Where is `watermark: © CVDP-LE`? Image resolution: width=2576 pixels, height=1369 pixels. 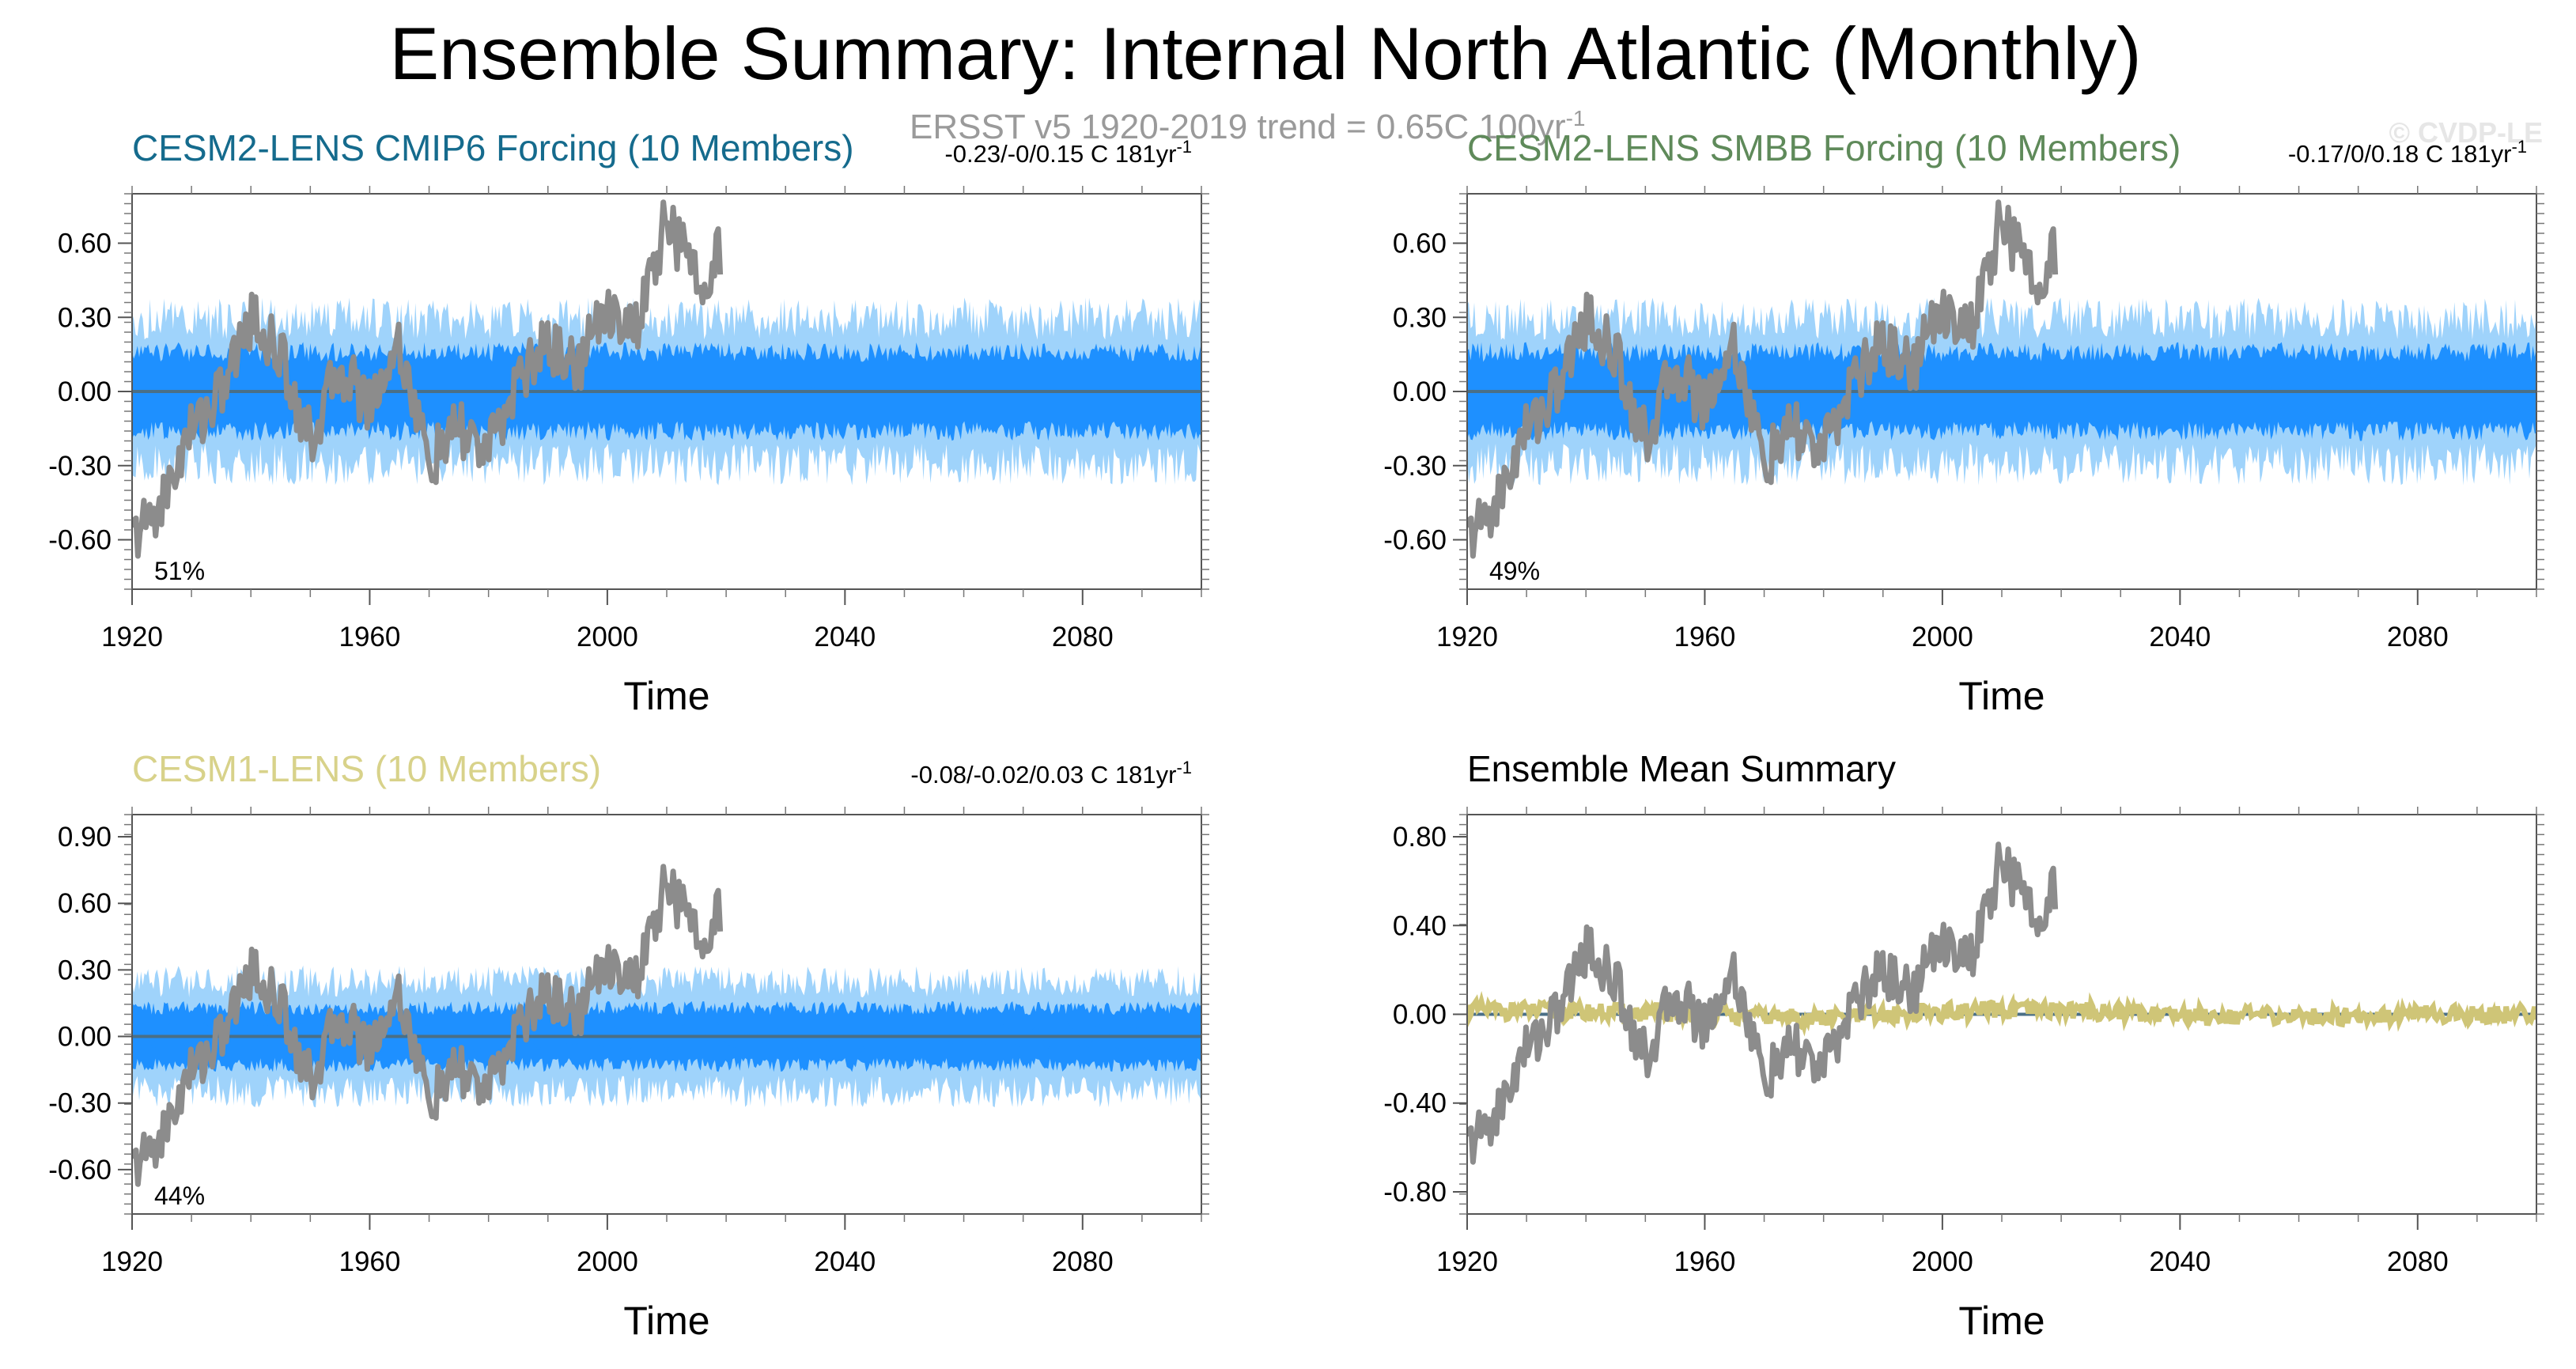
watermark: © CVDP-LE is located at coordinates (2466, 132).